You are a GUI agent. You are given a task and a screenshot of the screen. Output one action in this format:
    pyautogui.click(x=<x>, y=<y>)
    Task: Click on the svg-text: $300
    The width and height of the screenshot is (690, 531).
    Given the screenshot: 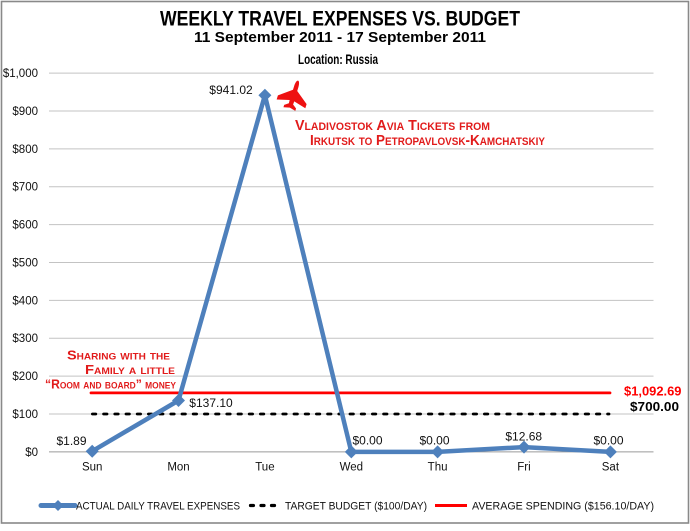 What is the action you would take?
    pyautogui.click(x=25, y=339)
    